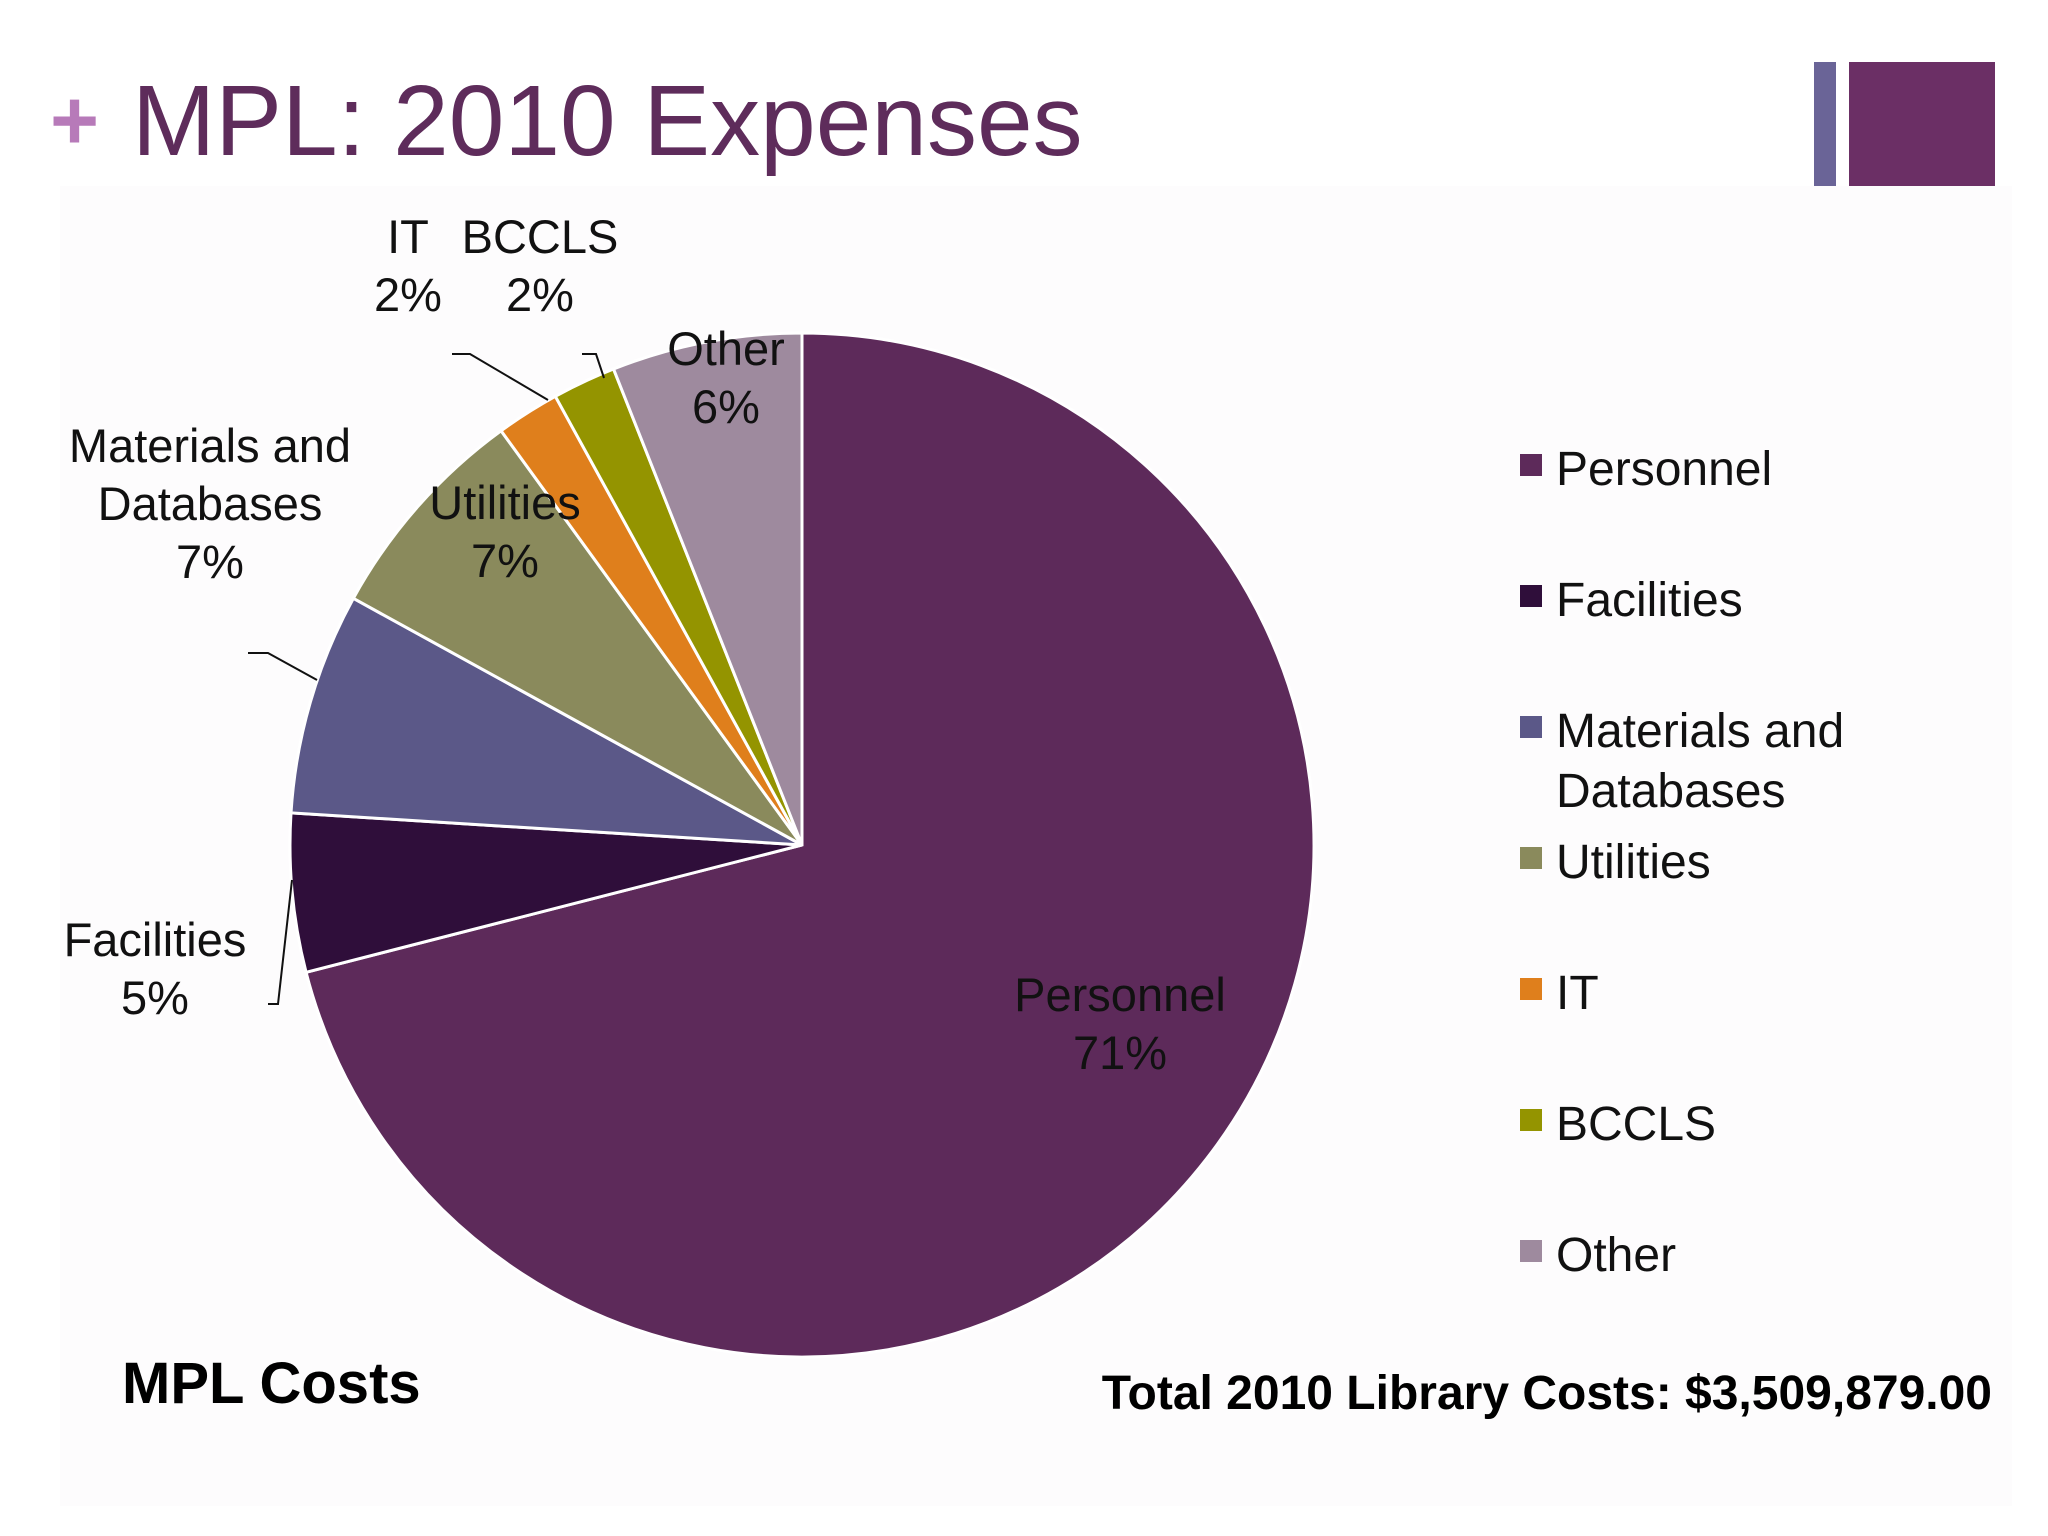 The width and height of the screenshot is (2048, 1536). I want to click on leader-line-it, so click(500, 377).